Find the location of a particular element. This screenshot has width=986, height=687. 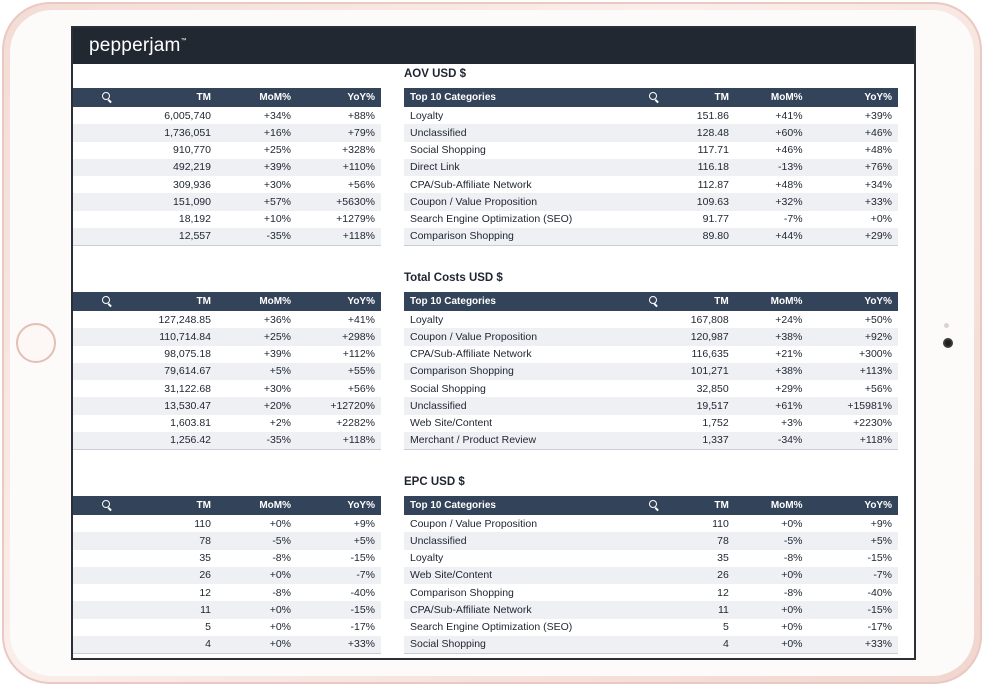

table-row: 110 +0% +9% is located at coordinates (227, 523).